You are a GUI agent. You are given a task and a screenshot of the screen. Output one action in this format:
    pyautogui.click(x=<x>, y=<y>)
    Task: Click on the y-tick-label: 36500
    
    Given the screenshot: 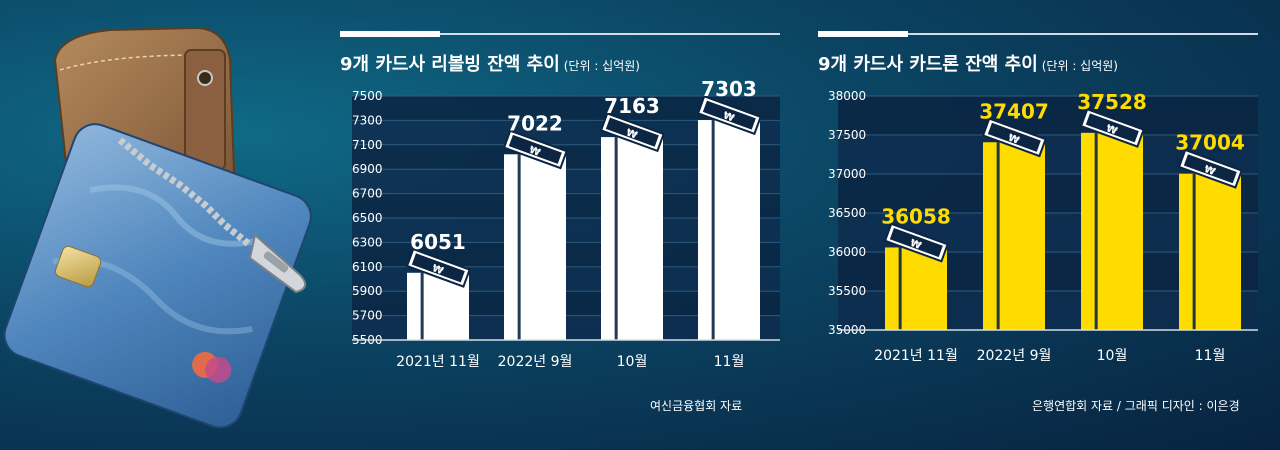 What is the action you would take?
    pyautogui.click(x=847, y=213)
    